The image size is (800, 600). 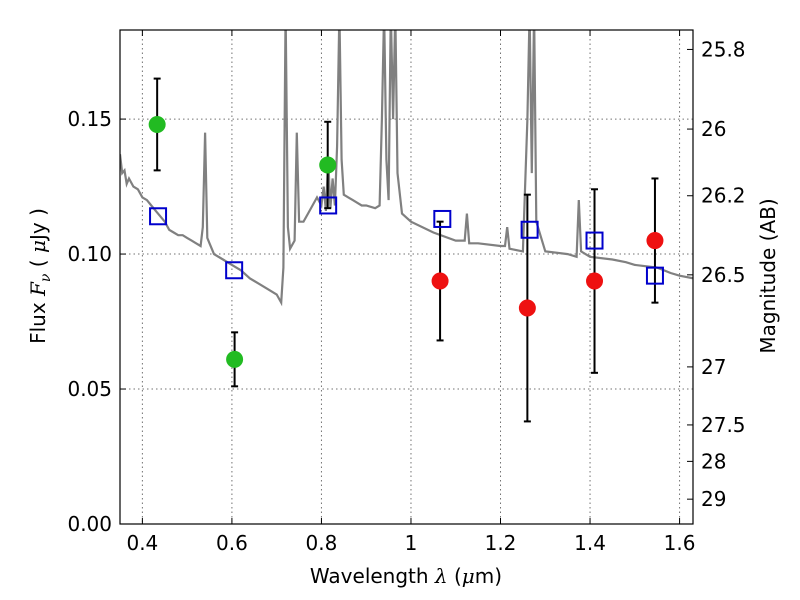 I want to click on x-tick-label: 0.8, so click(x=322, y=543).